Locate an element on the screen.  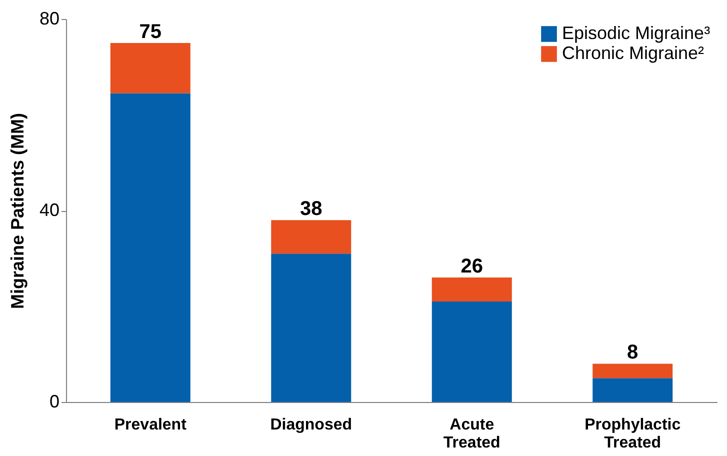
x-tick-label: Prevalent is located at coordinates (151, 425).